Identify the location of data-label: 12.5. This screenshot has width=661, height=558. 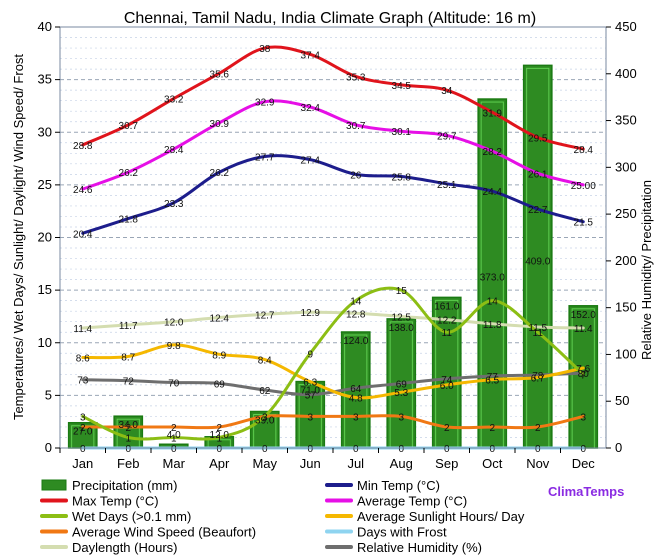
(402, 317).